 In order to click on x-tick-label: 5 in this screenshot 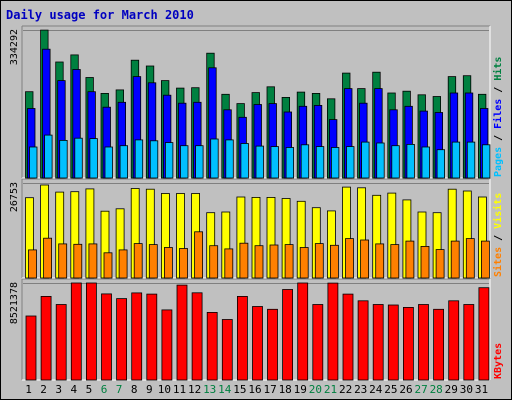, I will do `click(89, 389)`.